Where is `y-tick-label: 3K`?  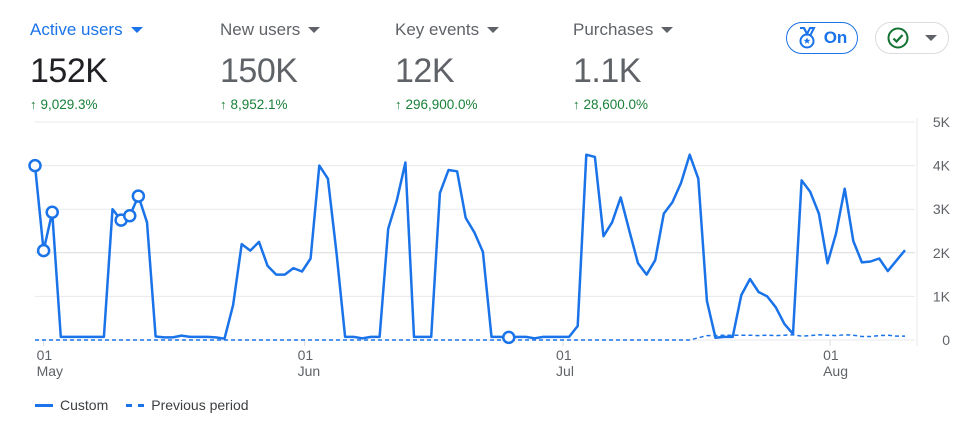 y-tick-label: 3K is located at coordinates (942, 209).